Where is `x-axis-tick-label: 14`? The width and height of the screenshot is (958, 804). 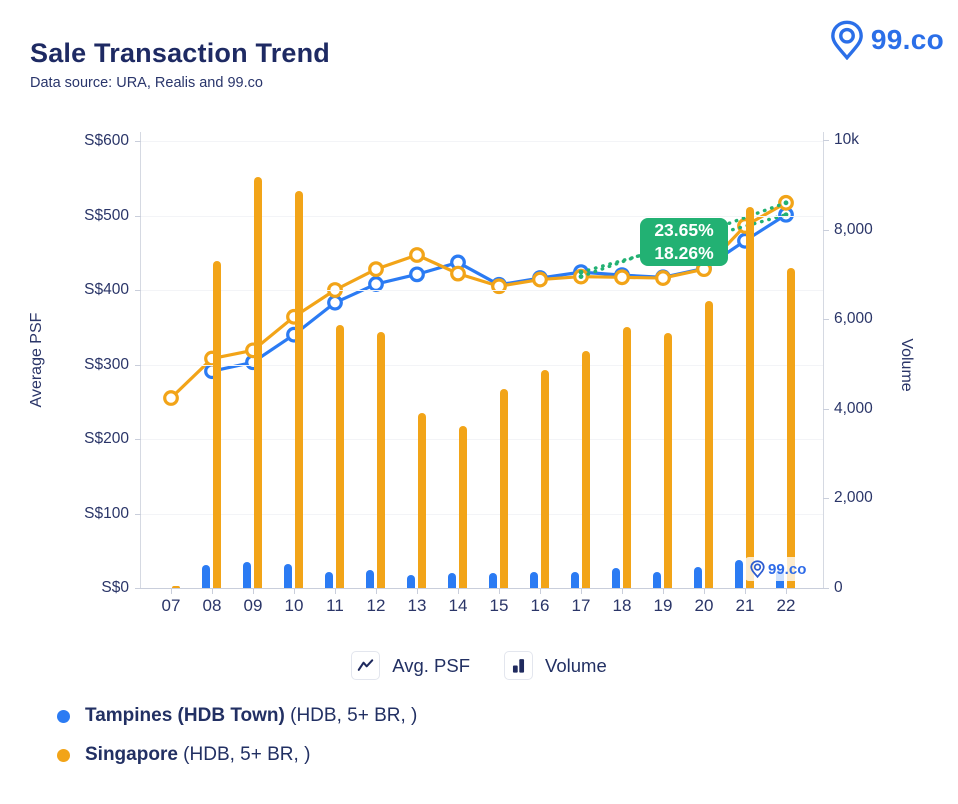
x-axis-tick-label: 14 is located at coordinates (458, 605).